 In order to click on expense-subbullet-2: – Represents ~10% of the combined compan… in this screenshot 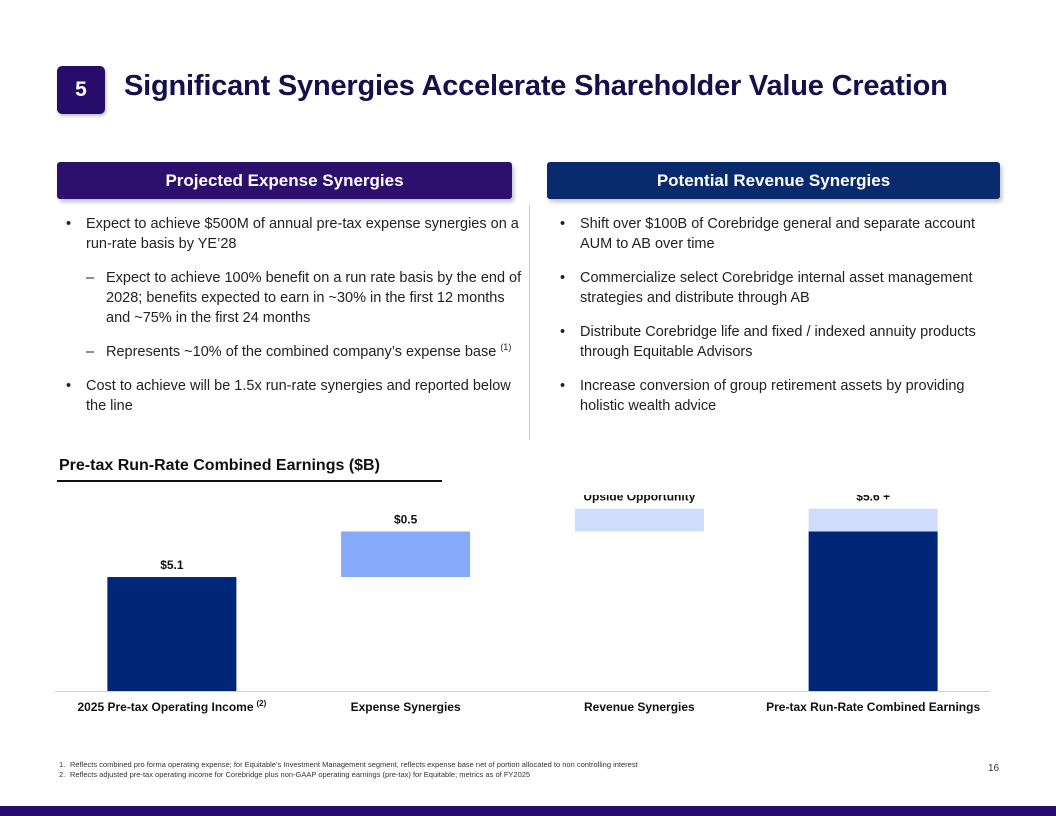, I will do `click(292, 352)`.